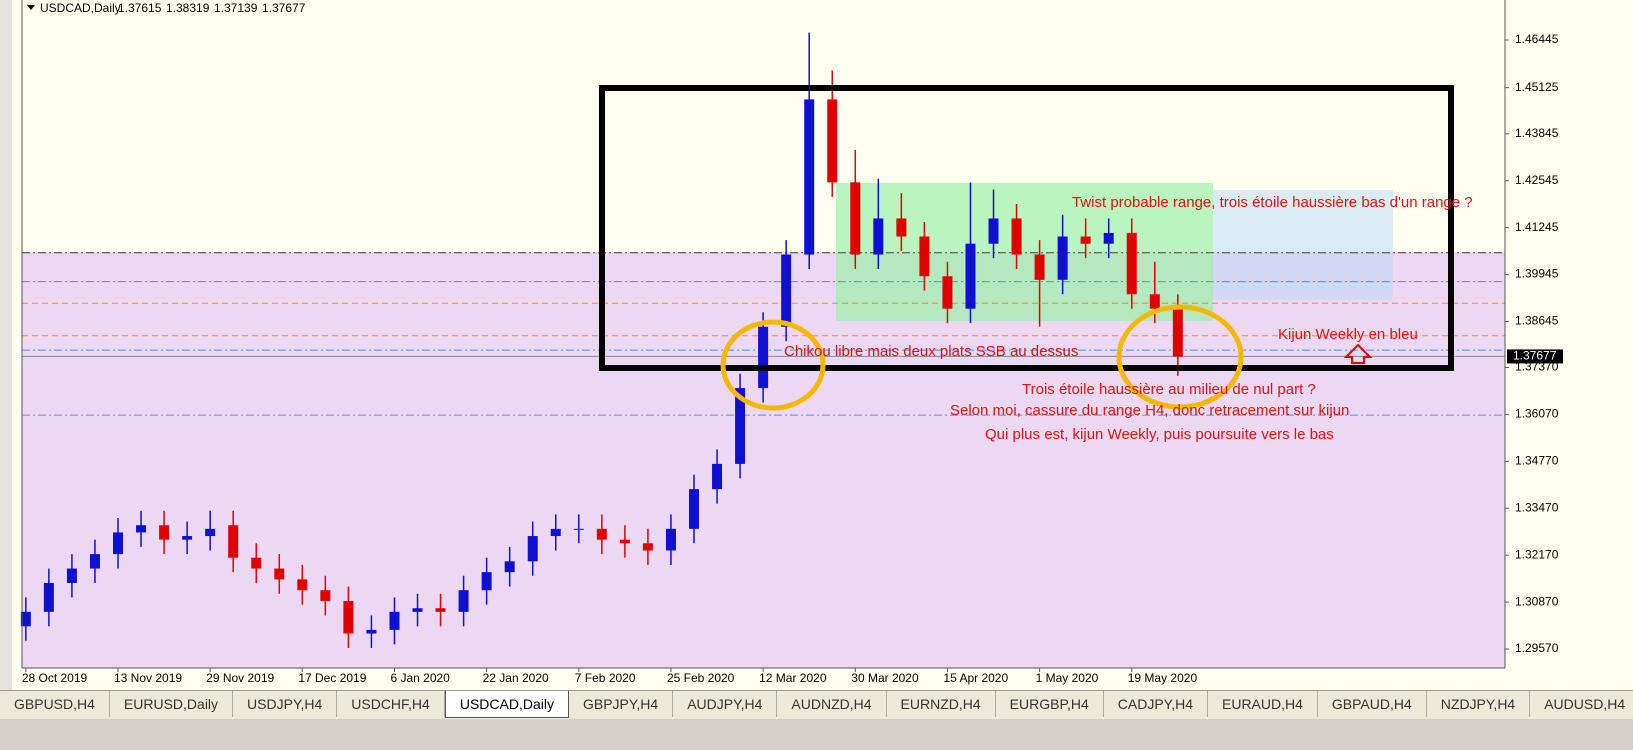 Image resolution: width=1633 pixels, height=750 pixels. I want to click on y-tick-label: 1.46445, so click(1537, 39).